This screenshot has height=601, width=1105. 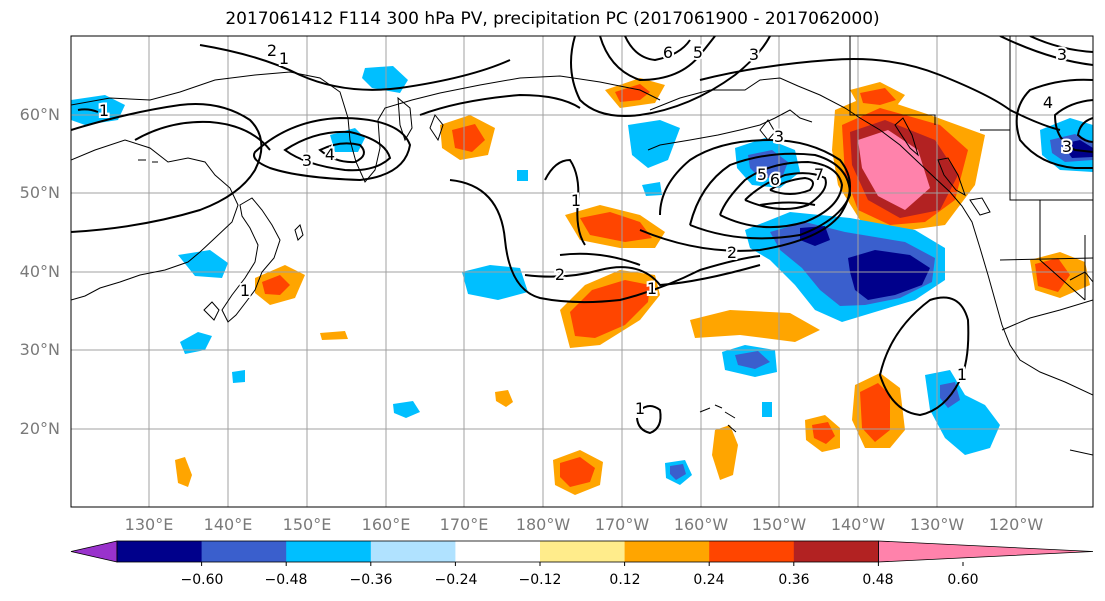 What do you see at coordinates (286, 580) in the screenshot?
I see `colorbar-tick-label: −0.48` at bounding box center [286, 580].